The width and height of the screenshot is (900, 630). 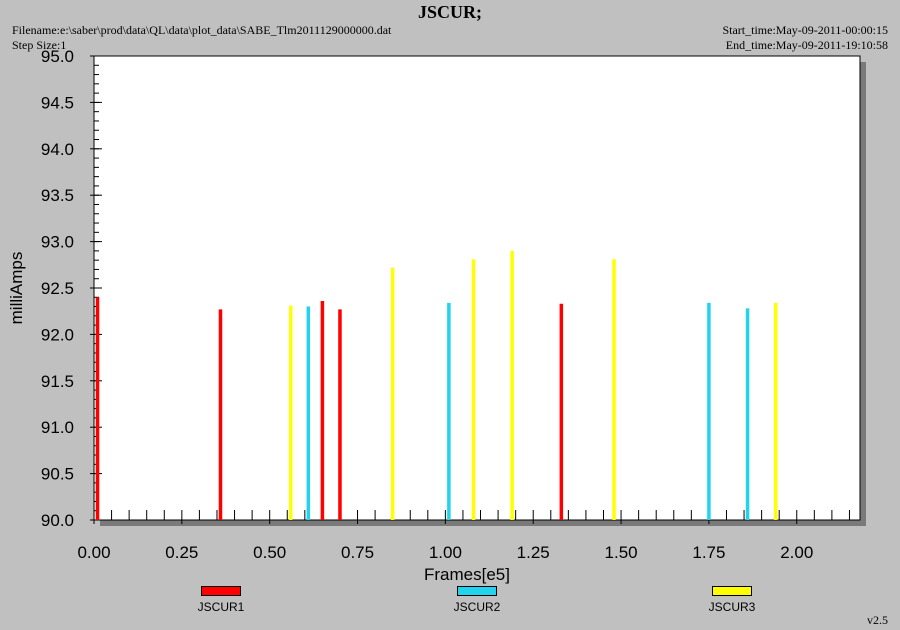 What do you see at coordinates (57, 242) in the screenshot?
I see `y-tick-label: 93.0` at bounding box center [57, 242].